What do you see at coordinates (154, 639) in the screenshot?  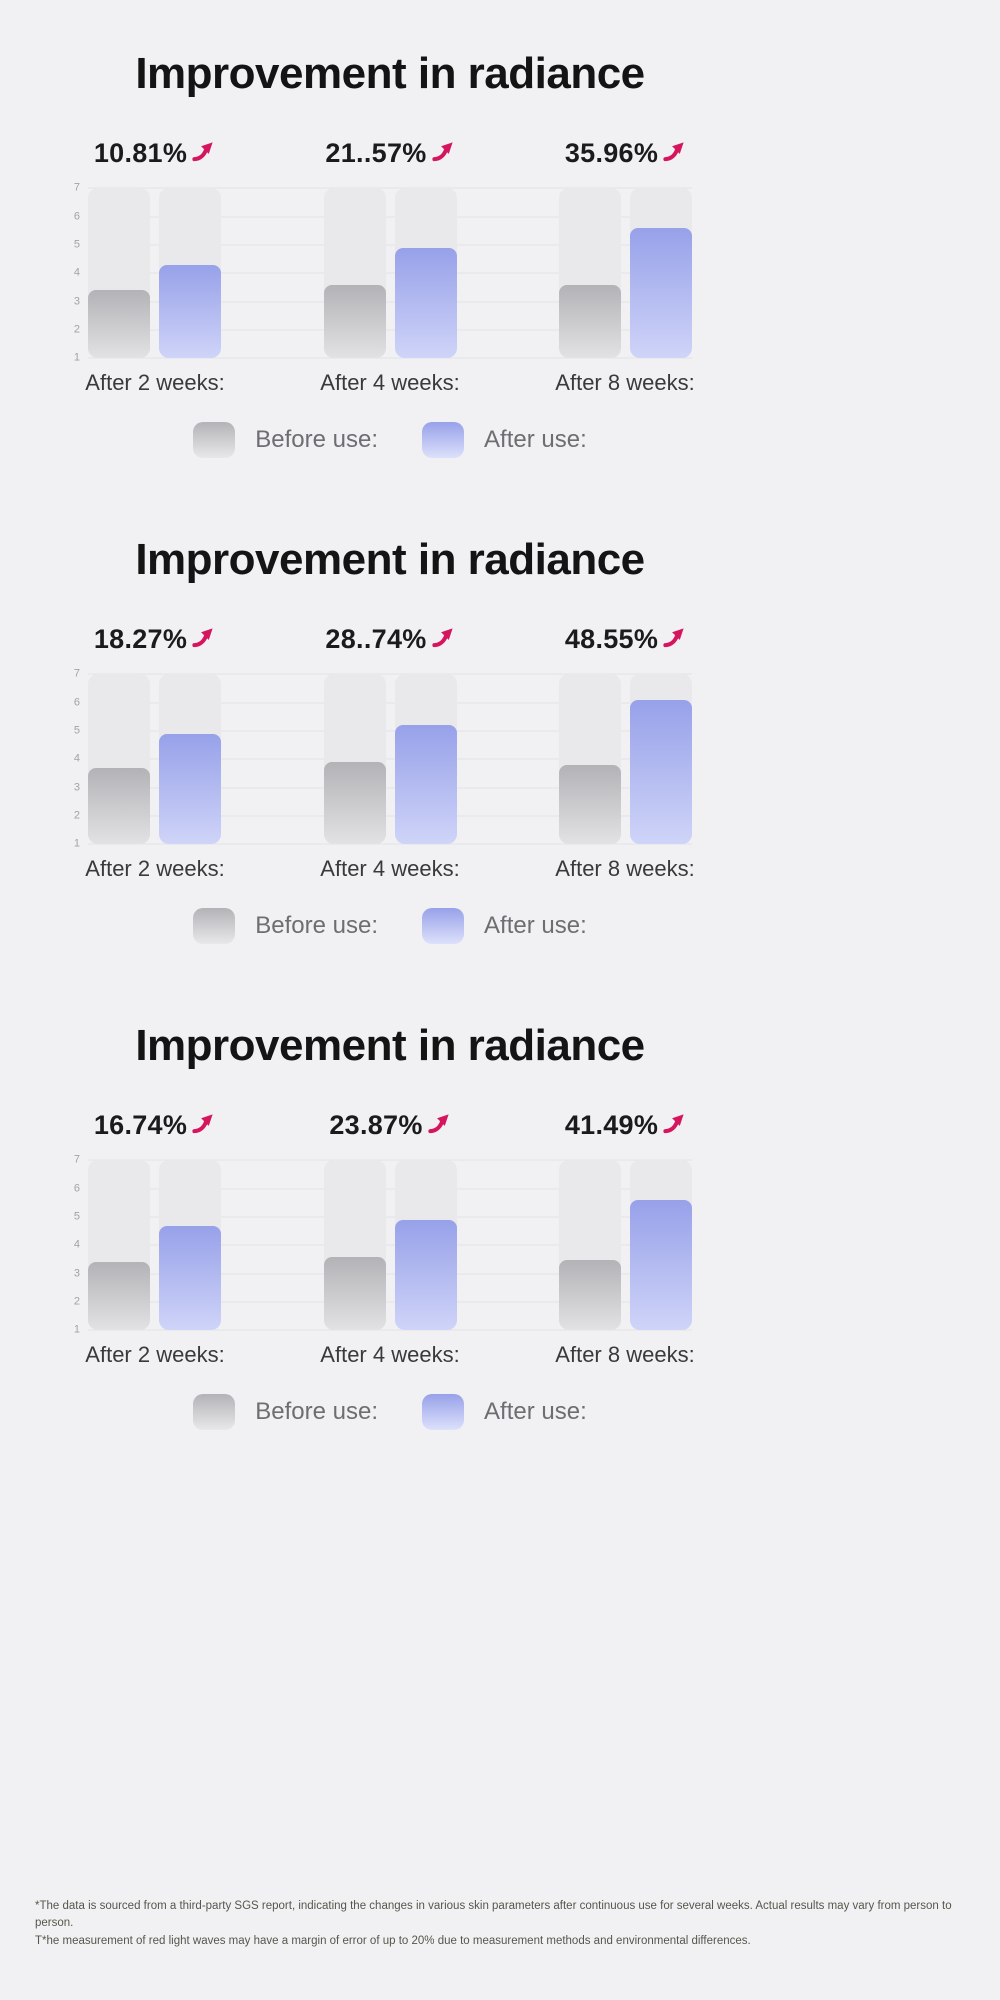 I see `improvement-stat: 18.27%` at bounding box center [154, 639].